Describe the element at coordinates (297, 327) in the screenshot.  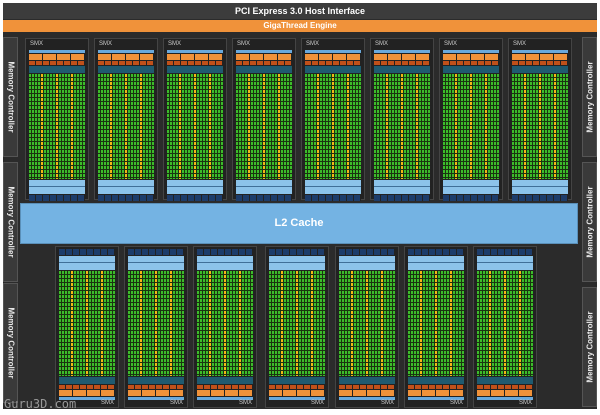
I see `smx-bottom-4: SMX` at that location.